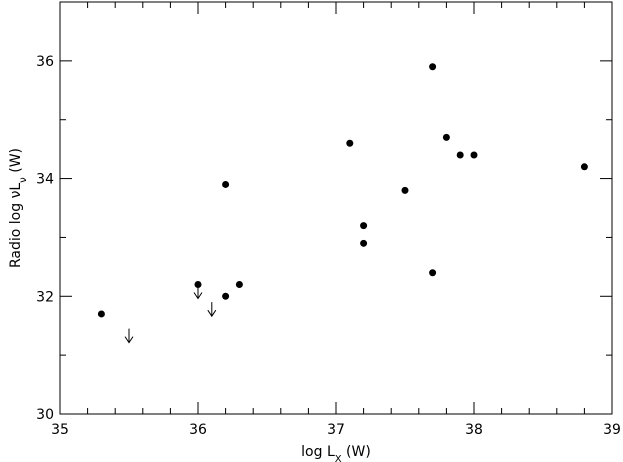 The width and height of the screenshot is (623, 462). What do you see at coordinates (336, 430) in the screenshot?
I see `x-tick-label: 37` at bounding box center [336, 430].